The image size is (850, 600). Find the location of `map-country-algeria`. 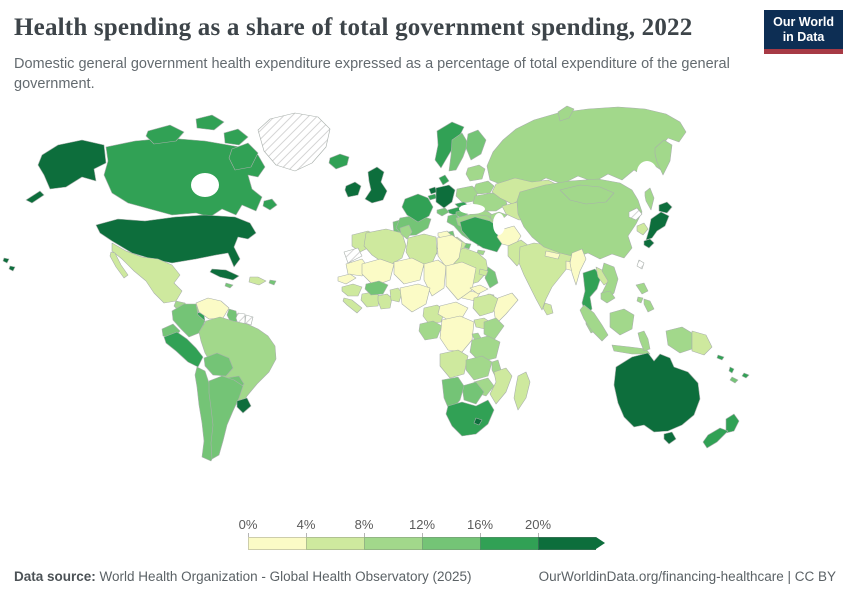

map-country-algeria is located at coordinates (385, 247).